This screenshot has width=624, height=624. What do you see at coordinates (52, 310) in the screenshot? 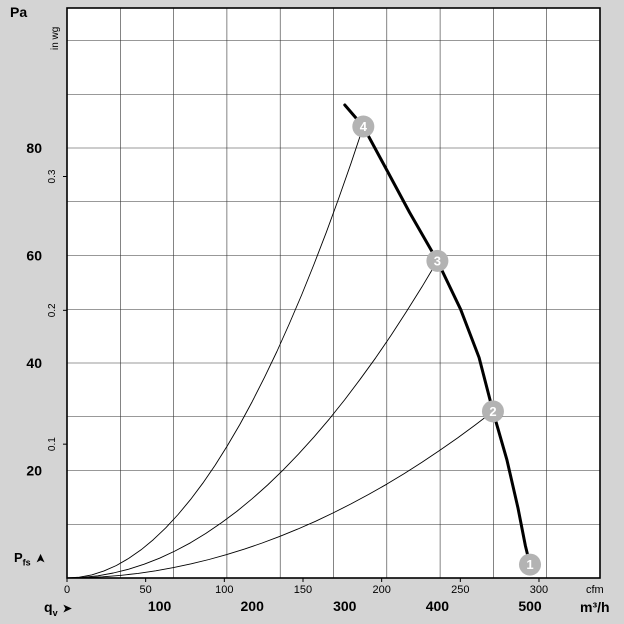
I see `inwg-tick-label: 0.2` at bounding box center [52, 310].